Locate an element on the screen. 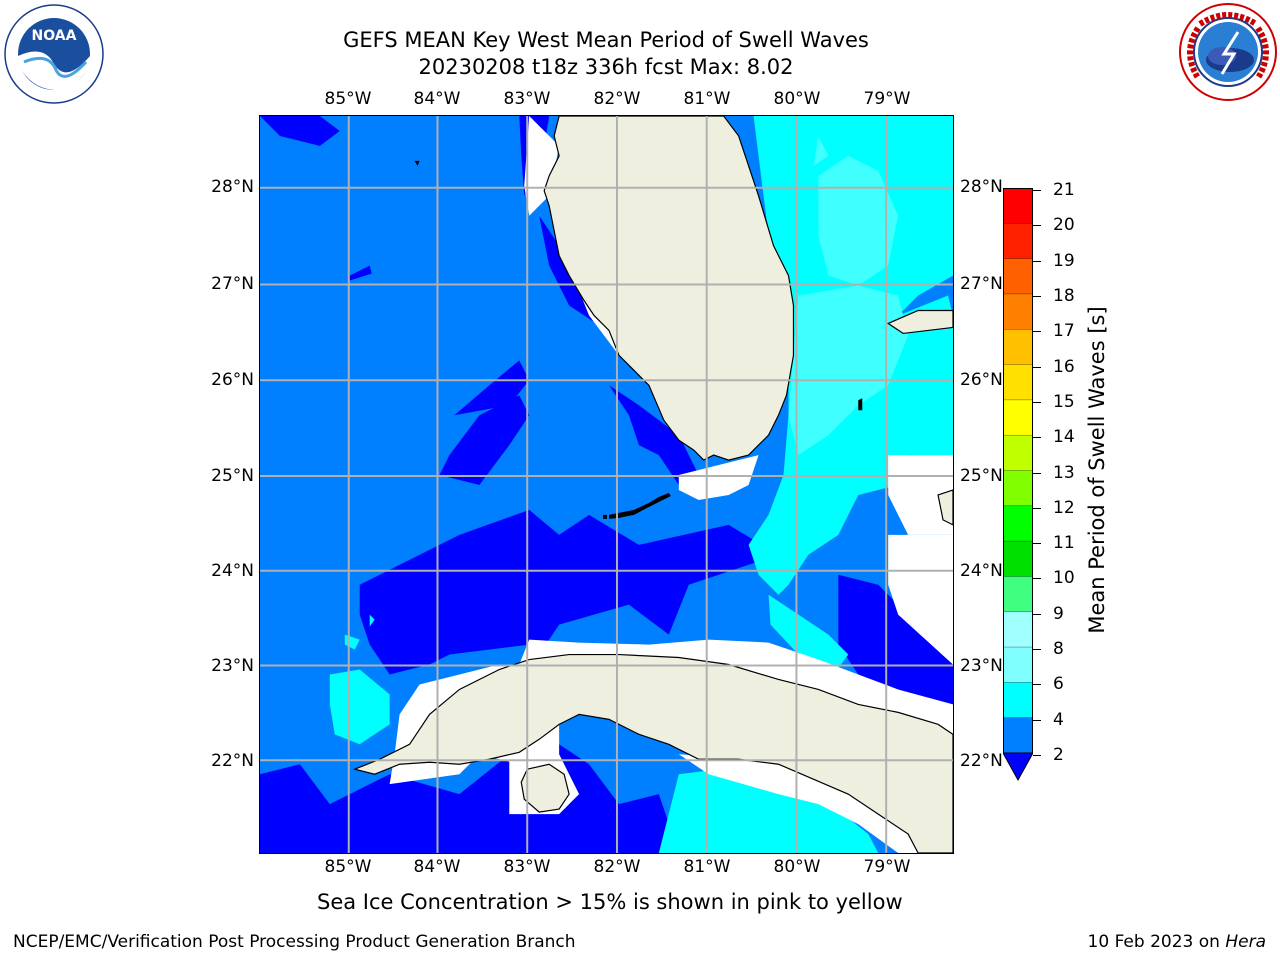  lat-label-right: 22°N is located at coordinates (981, 761).